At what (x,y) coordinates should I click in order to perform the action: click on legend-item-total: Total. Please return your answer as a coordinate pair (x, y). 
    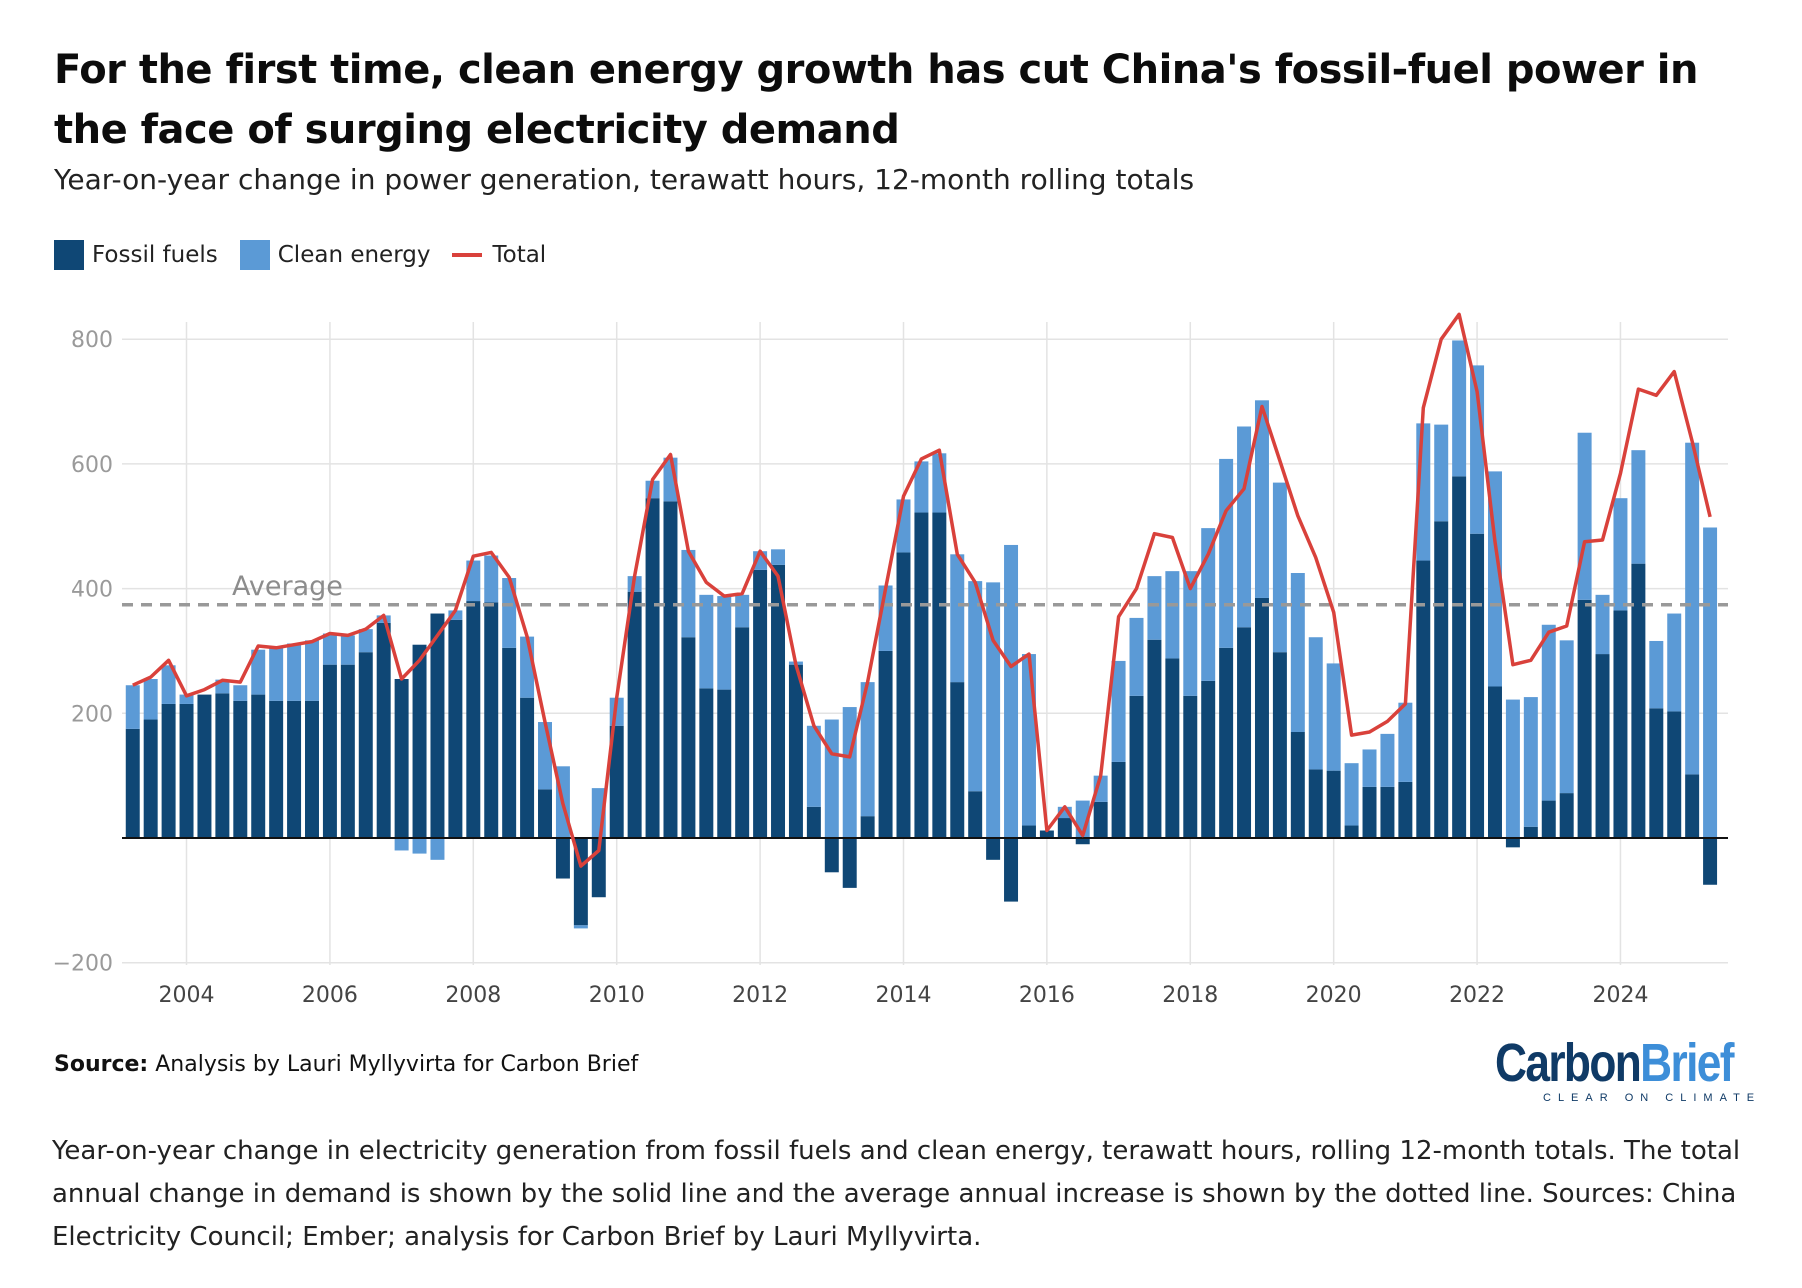
    Looking at the image, I should click on (499, 255).